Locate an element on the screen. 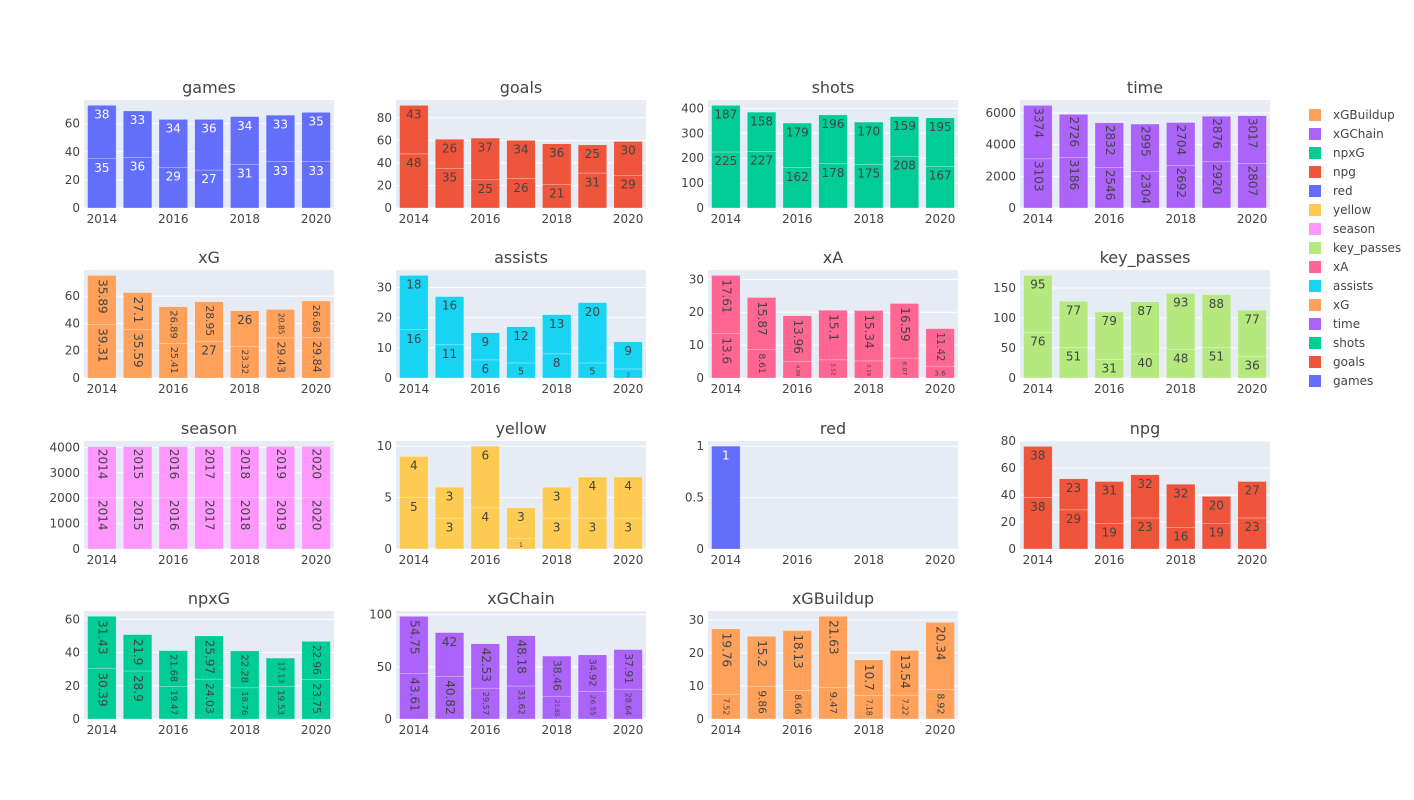 This screenshot has width=1414, height=800. data-label: 5 is located at coordinates (414, 507).